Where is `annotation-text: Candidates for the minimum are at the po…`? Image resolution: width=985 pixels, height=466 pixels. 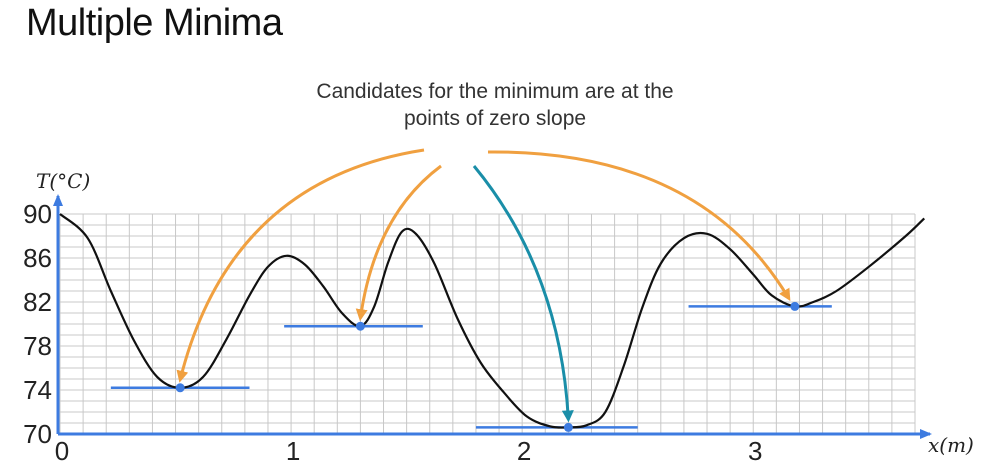
annotation-text: Candidates for the minimum are at the po… is located at coordinates (495, 105).